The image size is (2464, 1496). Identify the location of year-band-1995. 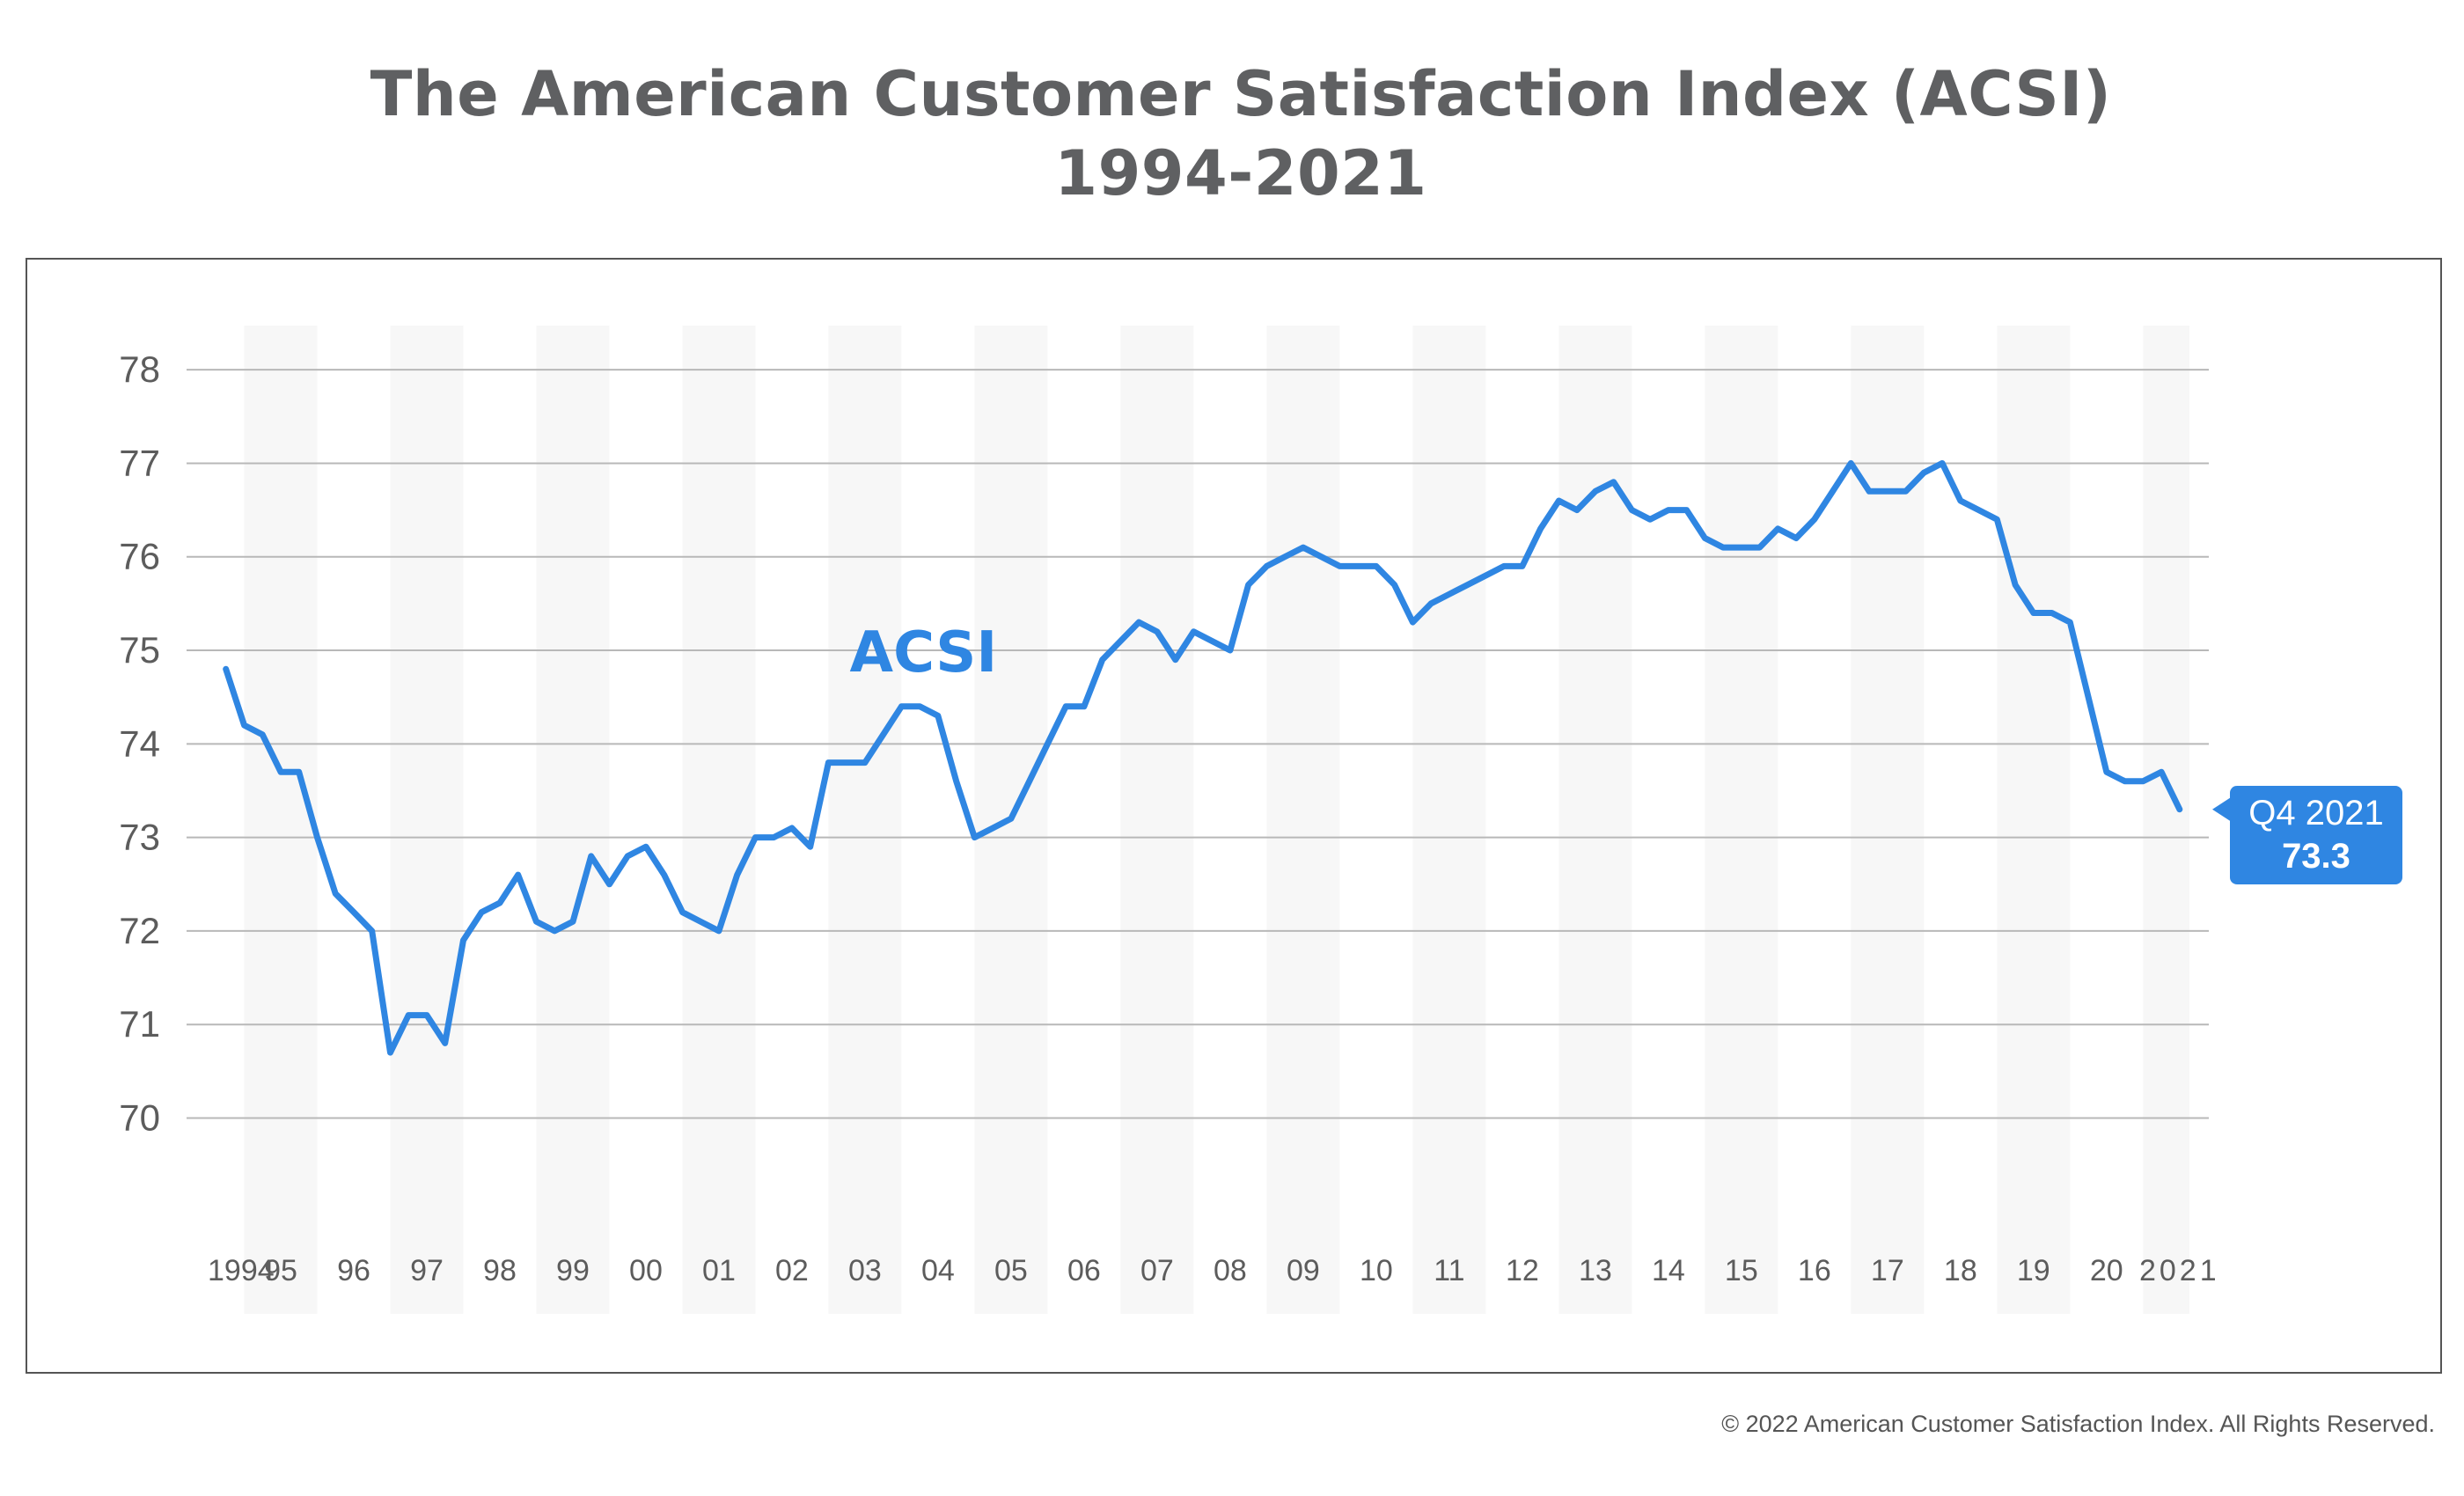
(281, 820).